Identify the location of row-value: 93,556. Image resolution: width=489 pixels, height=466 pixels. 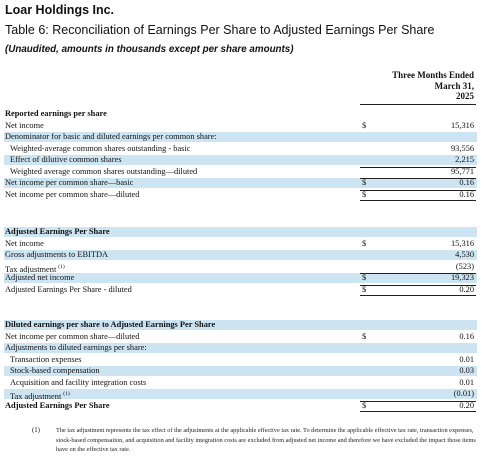
(462, 148).